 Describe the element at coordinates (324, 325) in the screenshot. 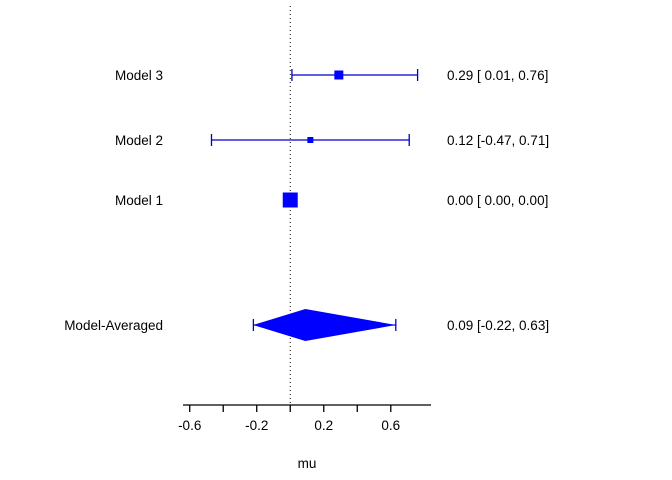

I see `summary-diamond` at that location.